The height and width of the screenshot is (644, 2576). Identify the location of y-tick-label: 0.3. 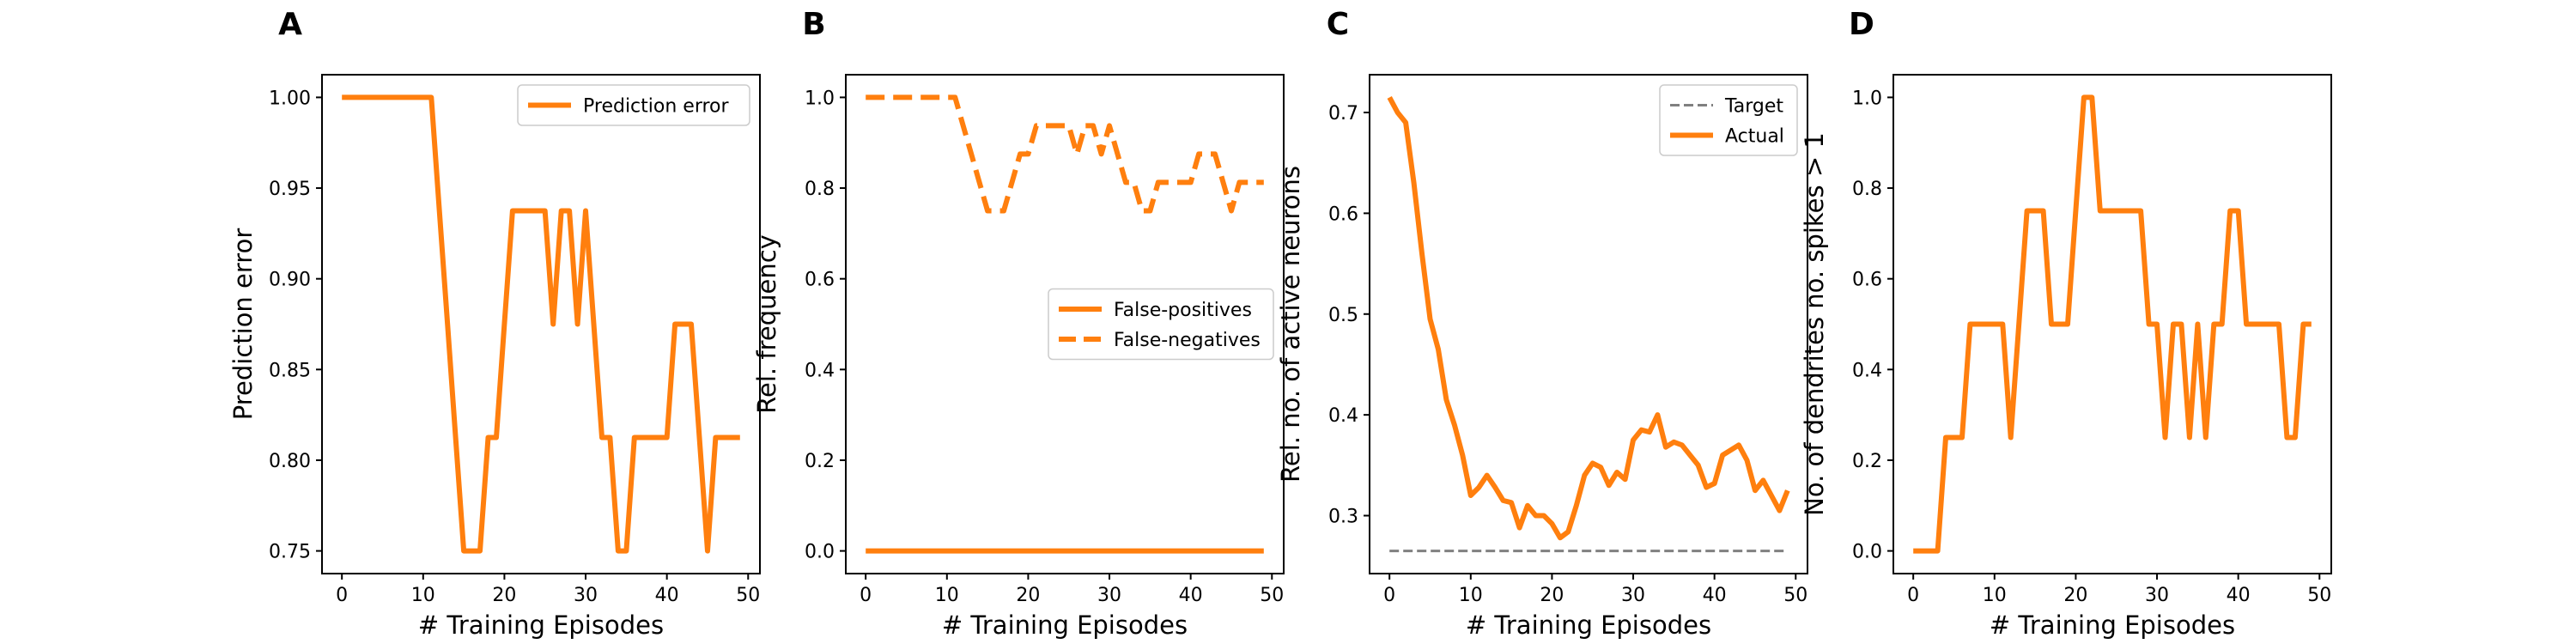
(1343, 517).